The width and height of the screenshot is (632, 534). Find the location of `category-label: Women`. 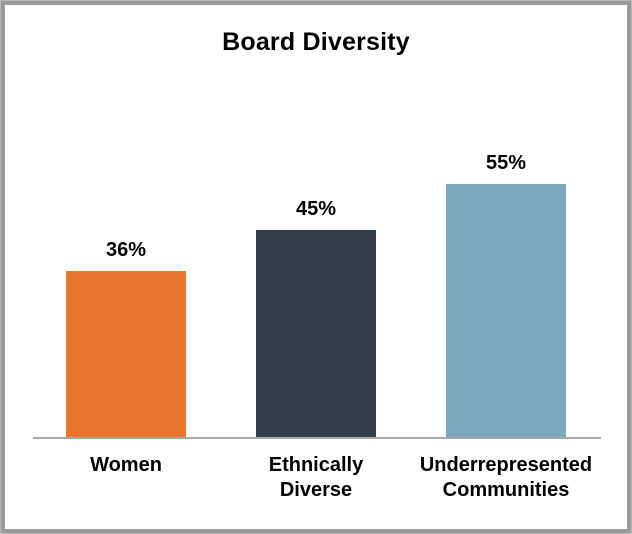

category-label: Women is located at coordinates (126, 465).